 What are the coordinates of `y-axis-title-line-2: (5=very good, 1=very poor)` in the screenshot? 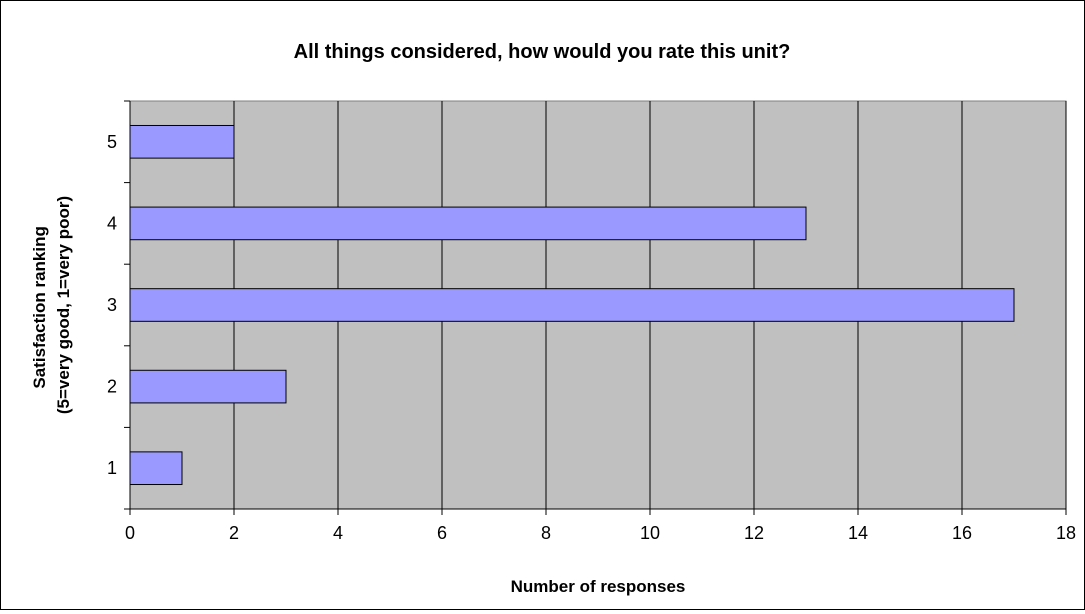 It's located at (63, 305).